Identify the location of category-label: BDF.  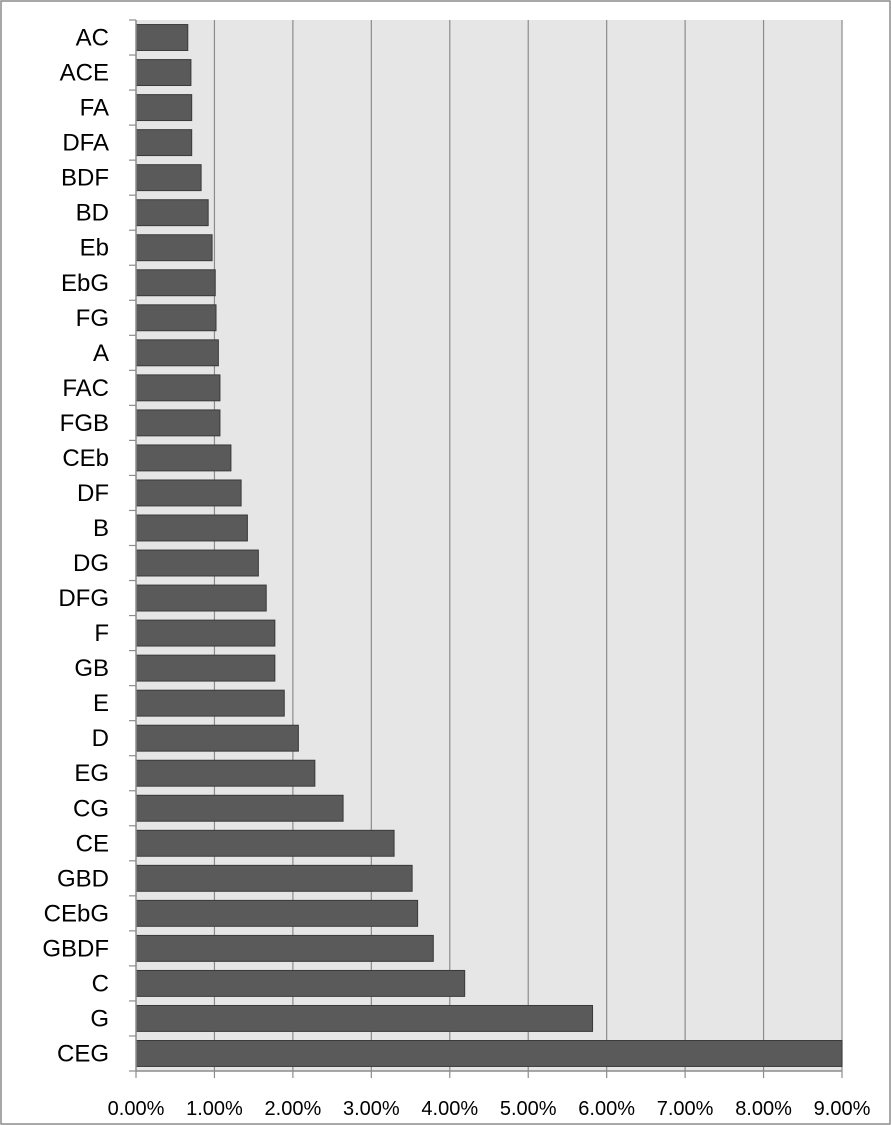
(85, 178).